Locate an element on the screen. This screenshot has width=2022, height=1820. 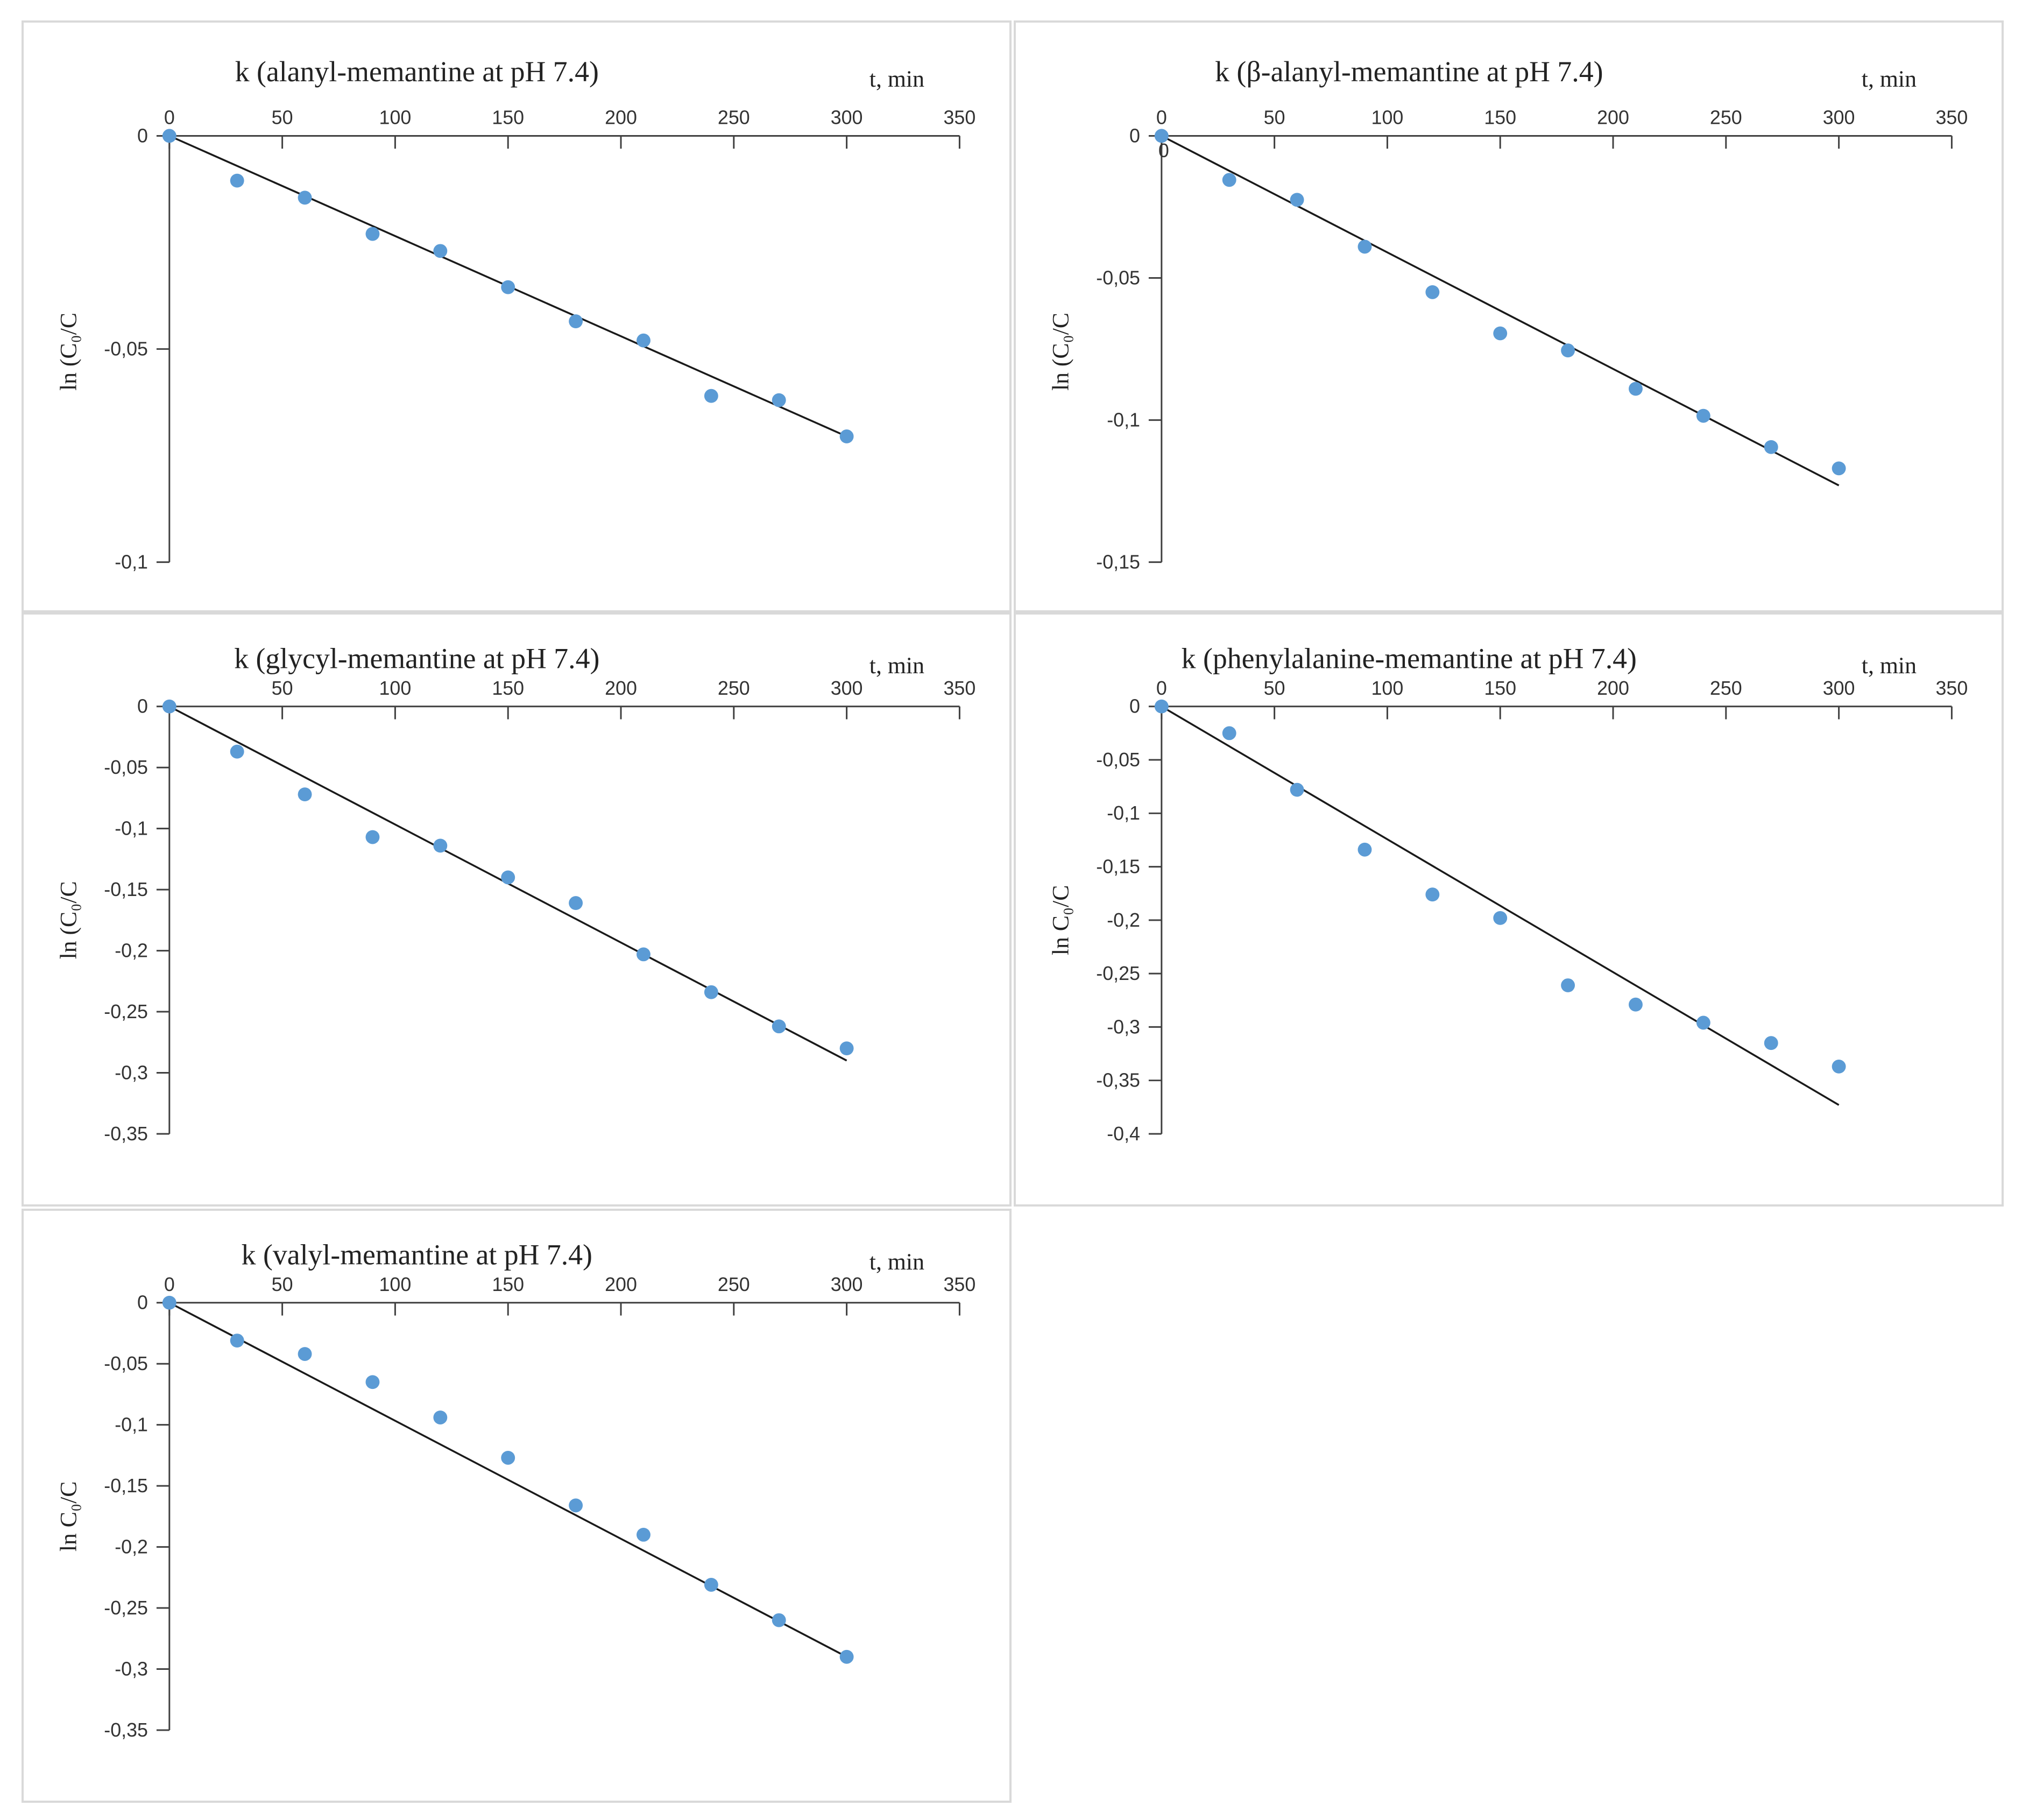
chart-title: k (alanyl-memantine at pH 7.4) is located at coordinates (417, 71).